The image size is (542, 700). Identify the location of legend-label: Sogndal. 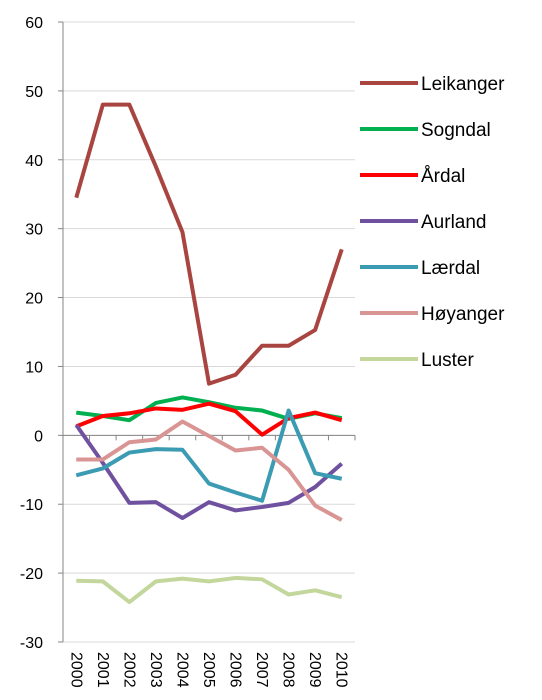
(456, 130).